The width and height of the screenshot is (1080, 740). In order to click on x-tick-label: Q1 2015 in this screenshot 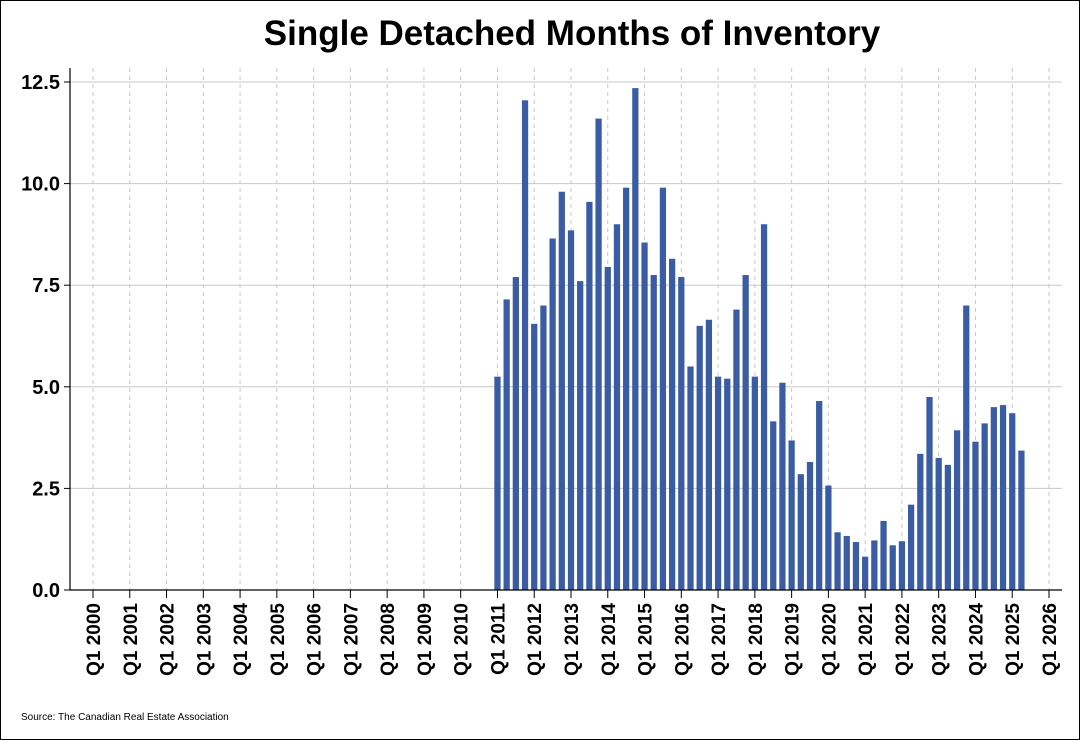, I will do `click(646, 639)`.